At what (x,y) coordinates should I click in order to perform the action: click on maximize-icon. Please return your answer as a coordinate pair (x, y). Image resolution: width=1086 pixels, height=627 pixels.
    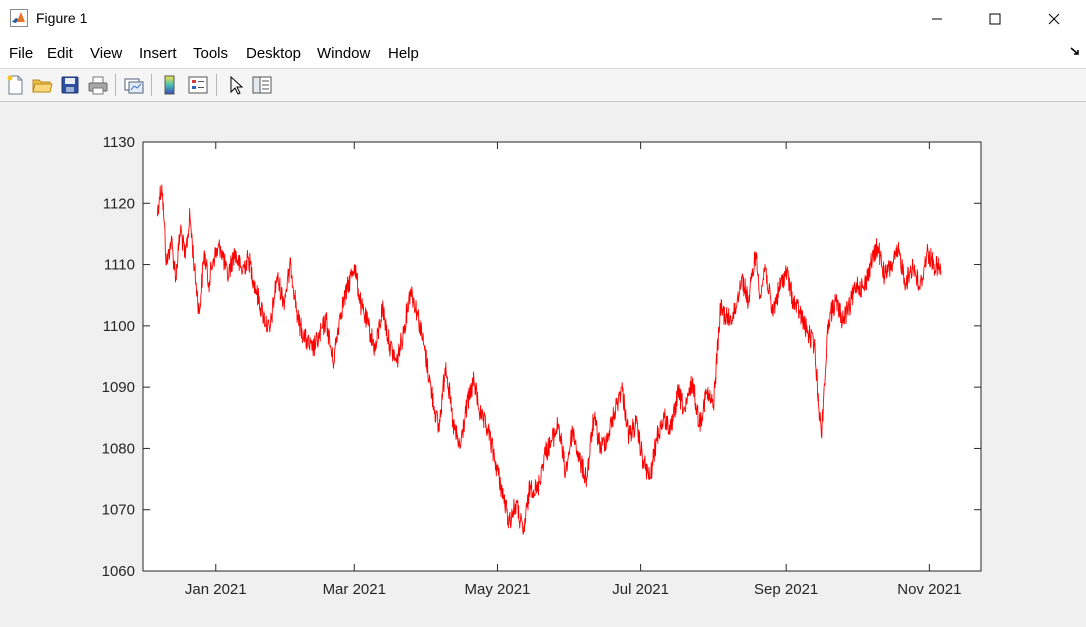
    Looking at the image, I should click on (995, 19).